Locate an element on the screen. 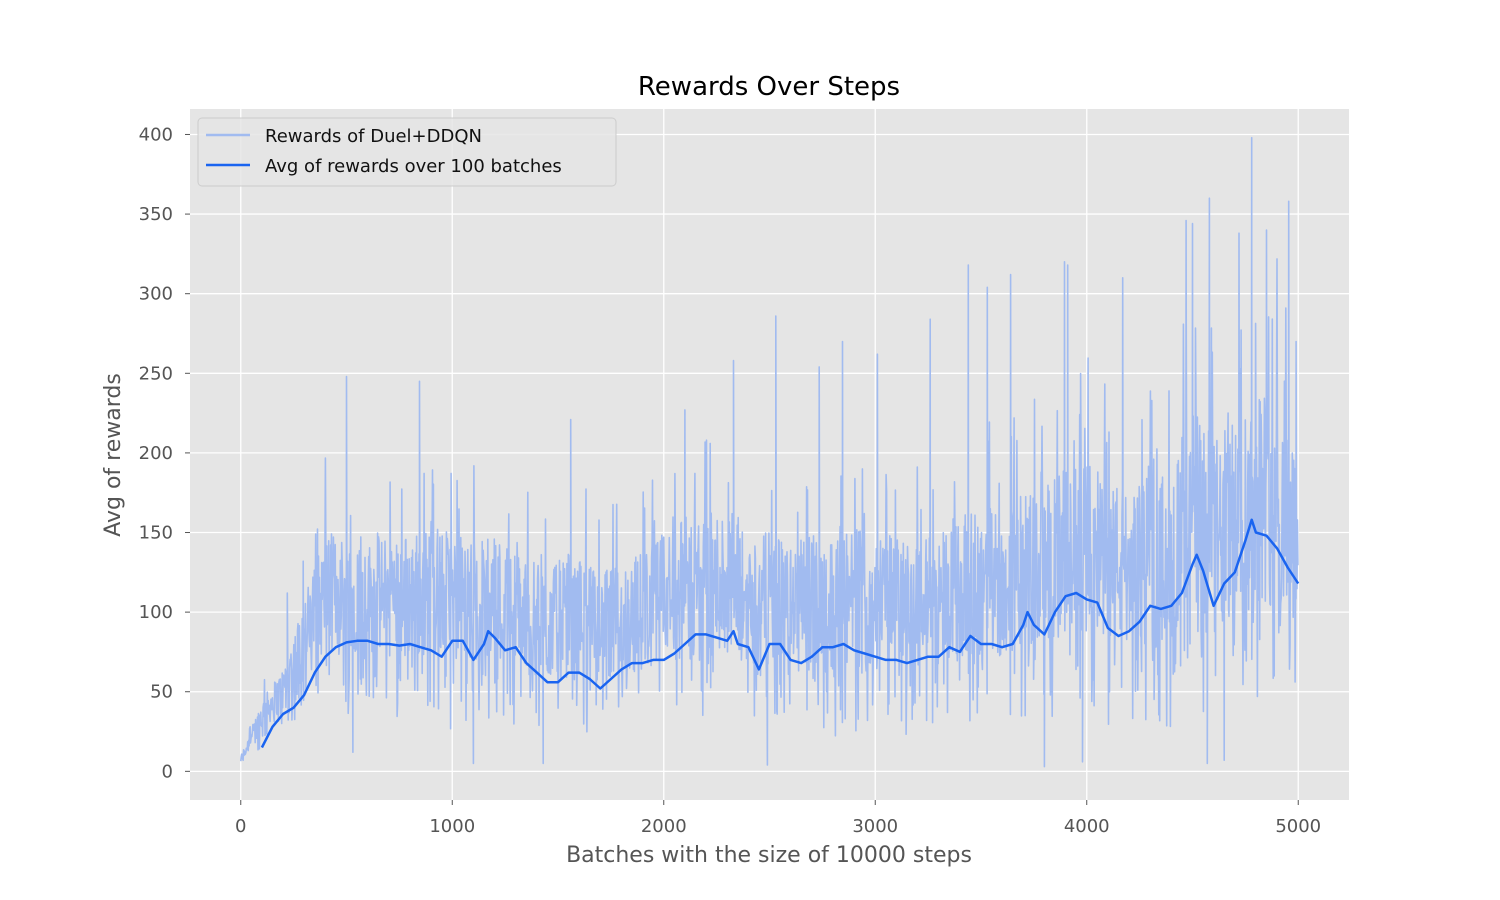 The width and height of the screenshot is (1500, 900). x-tick-label: 5000 is located at coordinates (1298, 826).